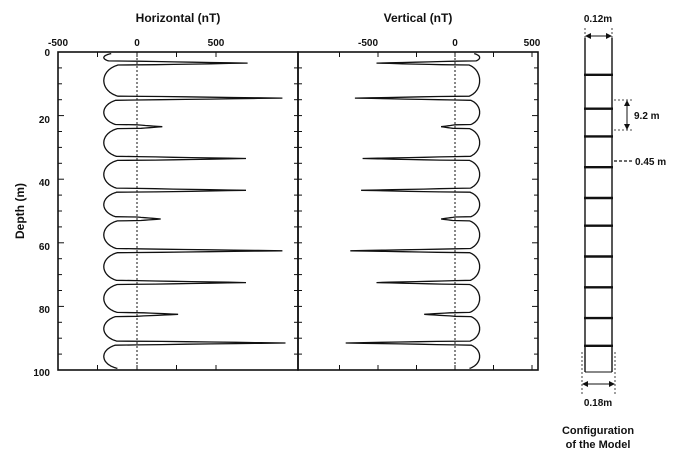 The width and height of the screenshot is (688, 454). What do you see at coordinates (623, 211) in the screenshot?
I see `model-diagram: 0.12m 0.18m 9.2 m 0.45 m` at bounding box center [623, 211].